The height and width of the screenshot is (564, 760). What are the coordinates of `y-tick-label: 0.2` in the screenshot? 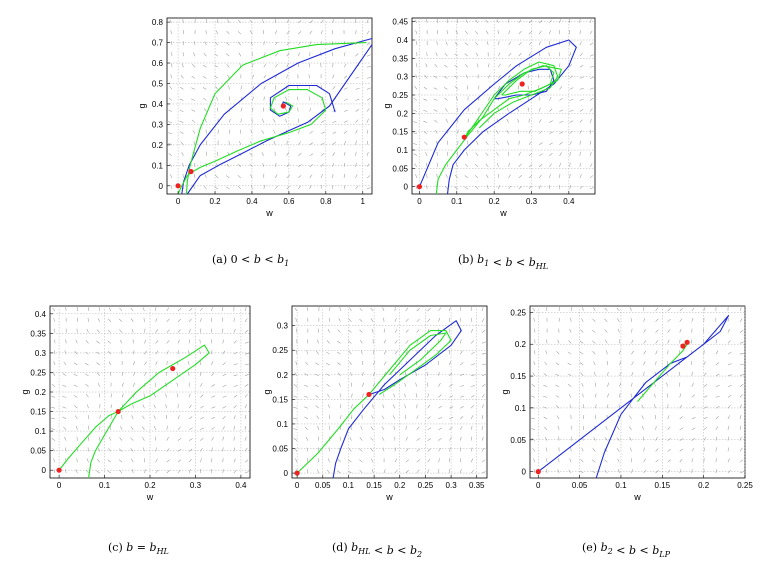 It's located at (283, 375).